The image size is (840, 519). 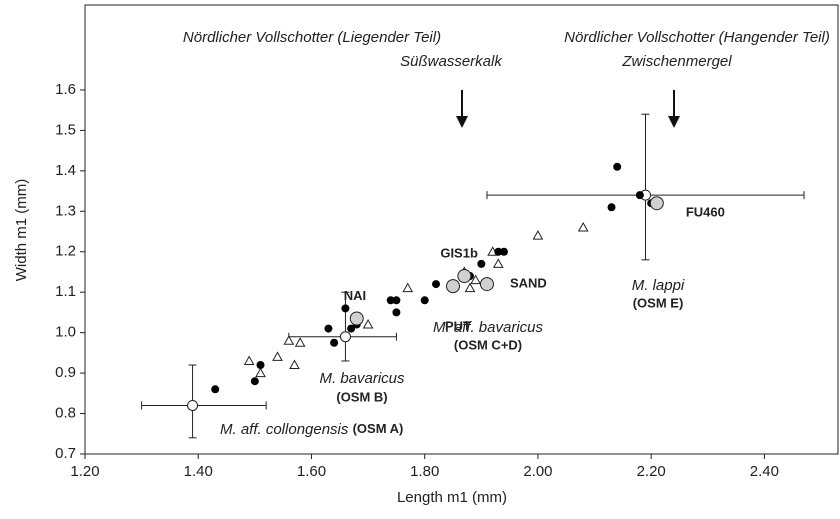 What do you see at coordinates (65, 170) in the screenshot?
I see `y-tick-label: 1.4` at bounding box center [65, 170].